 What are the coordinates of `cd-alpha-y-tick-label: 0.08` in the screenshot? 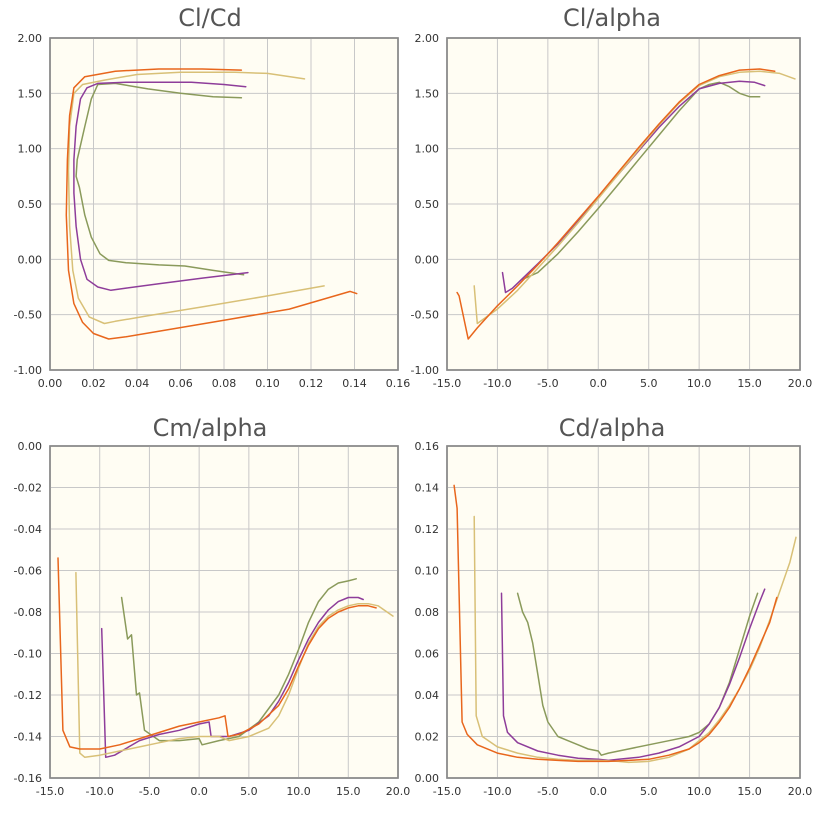 It's located at (427, 612).